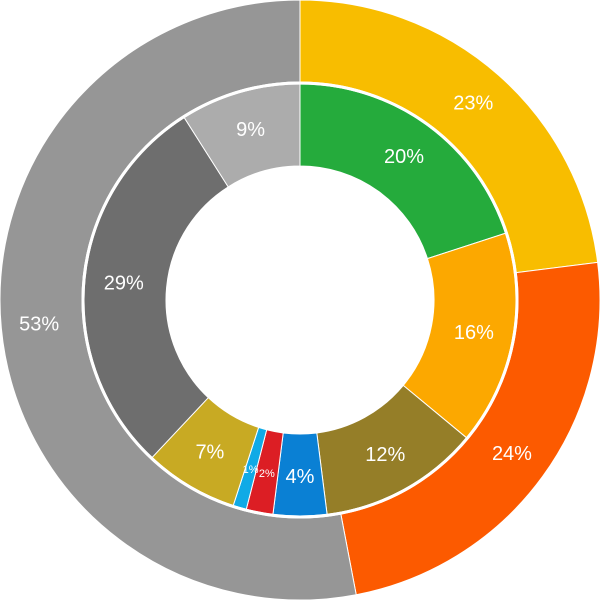 This screenshot has width=601, height=600. I want to click on inner-slice-4-label: 4%, so click(300, 477).